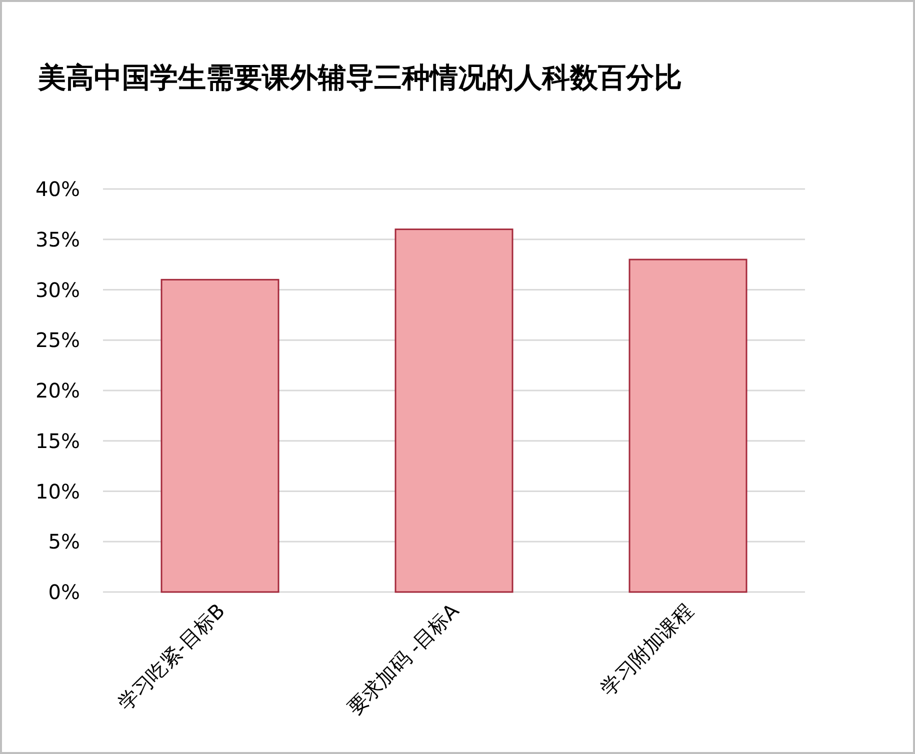 Image resolution: width=915 pixels, height=754 pixels. What do you see at coordinates (58, 491) in the screenshot?
I see `y-tick-label: 10%` at bounding box center [58, 491].